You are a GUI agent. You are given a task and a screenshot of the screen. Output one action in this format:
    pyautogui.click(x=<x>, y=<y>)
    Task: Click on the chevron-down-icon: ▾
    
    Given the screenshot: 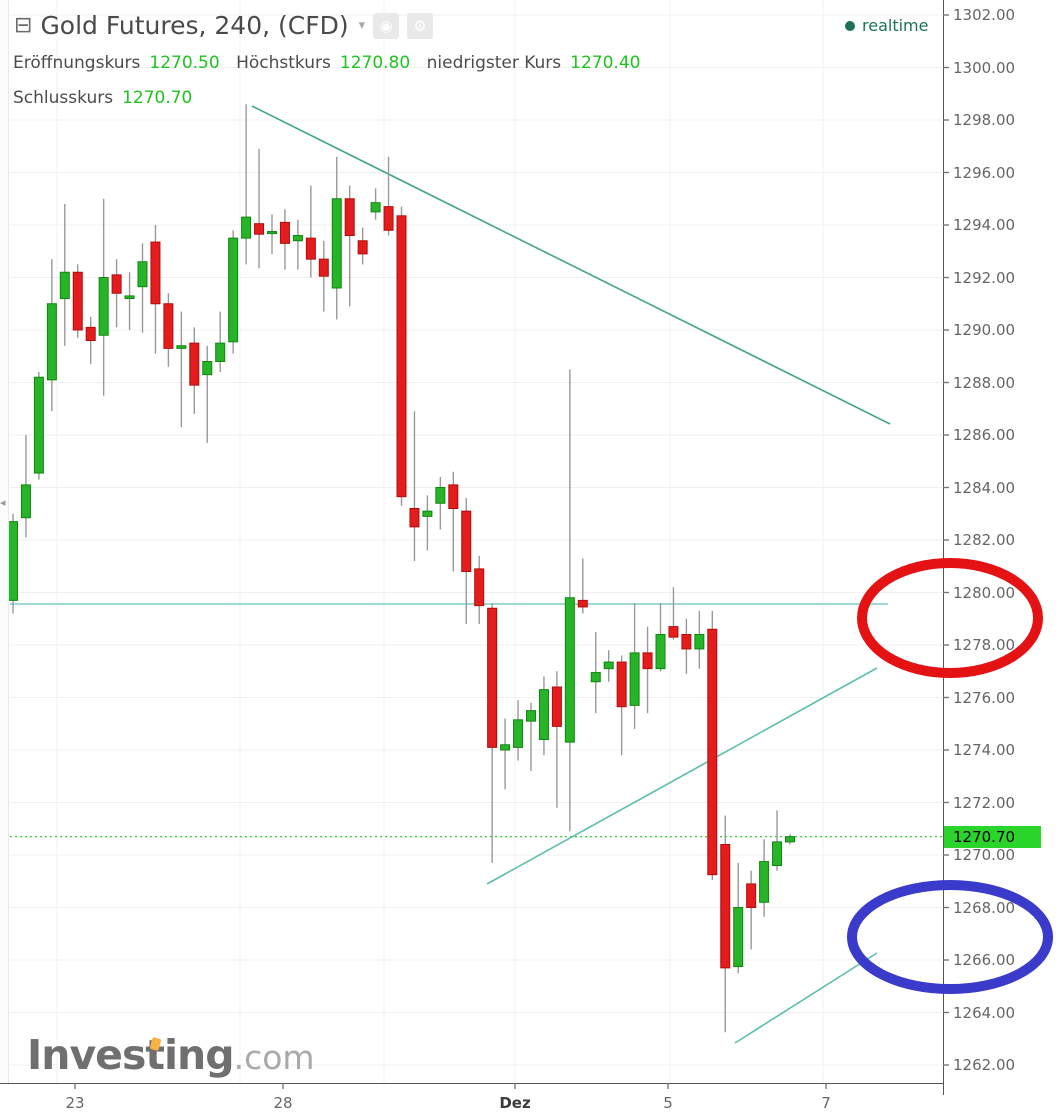 What is the action you would take?
    pyautogui.click(x=362, y=25)
    